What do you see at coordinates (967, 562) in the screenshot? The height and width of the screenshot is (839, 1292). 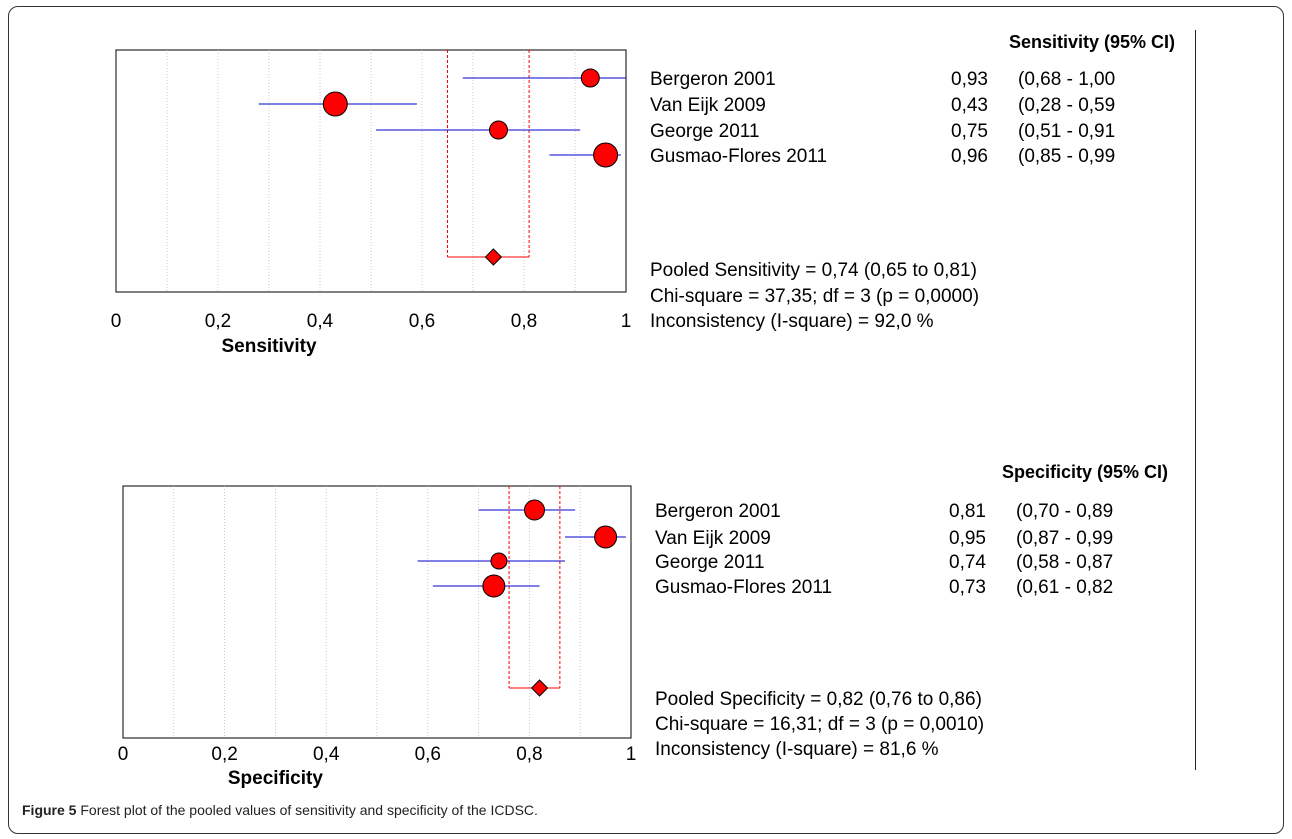 I see `study-value: 0,74` at bounding box center [967, 562].